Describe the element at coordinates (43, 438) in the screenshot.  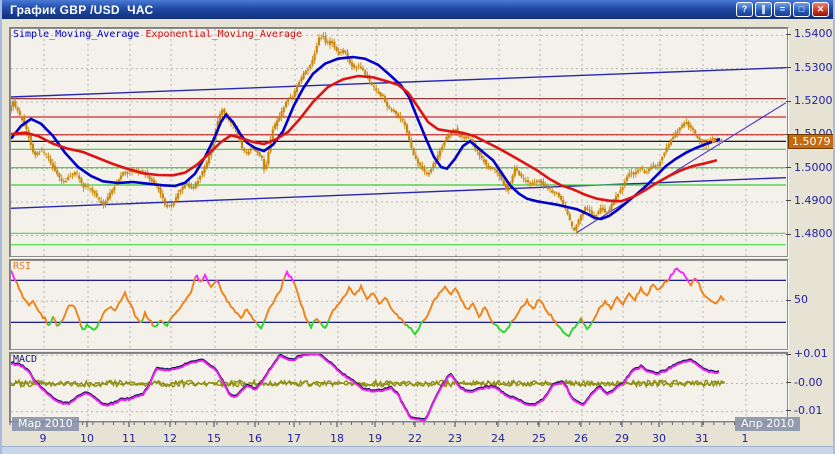
I see `day-label: 9` at that location.